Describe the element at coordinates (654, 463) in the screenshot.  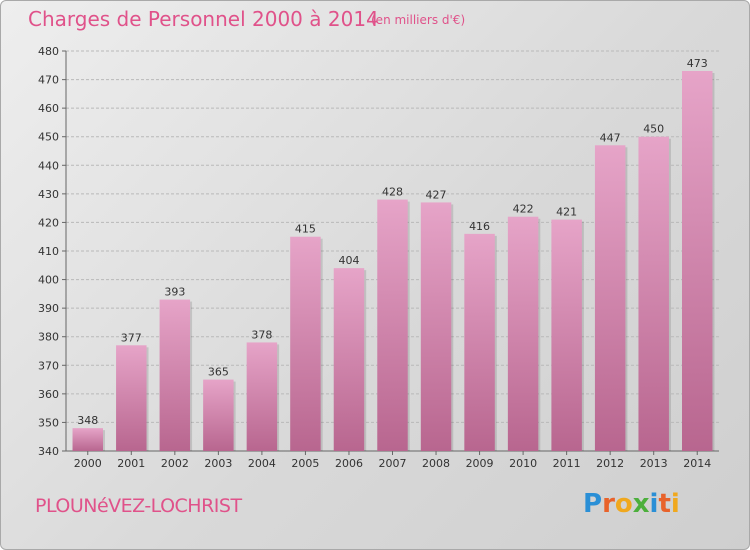
I see `x-tick-label: 2013` at that location.